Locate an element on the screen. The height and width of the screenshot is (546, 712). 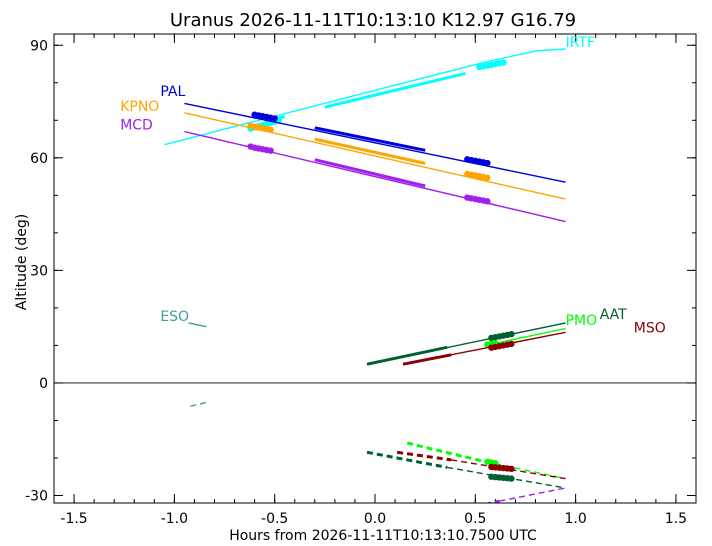
series-mcd-label: MCD is located at coordinates (136, 126).